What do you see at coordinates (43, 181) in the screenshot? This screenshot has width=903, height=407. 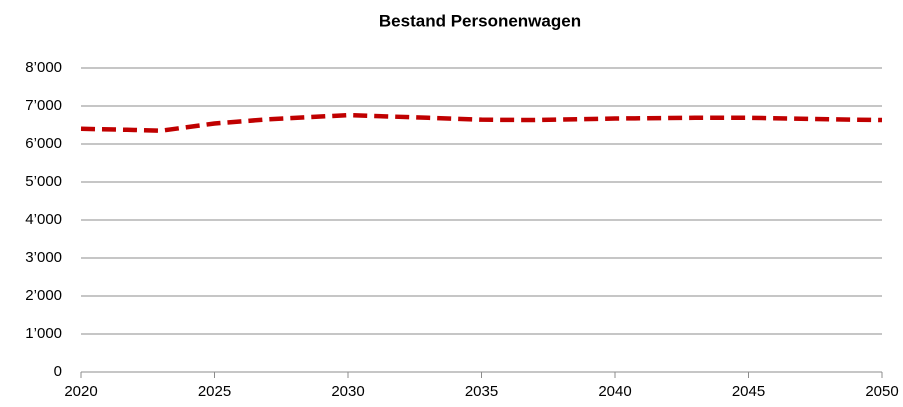 I see `y-tick-label: 5’000` at bounding box center [43, 181].